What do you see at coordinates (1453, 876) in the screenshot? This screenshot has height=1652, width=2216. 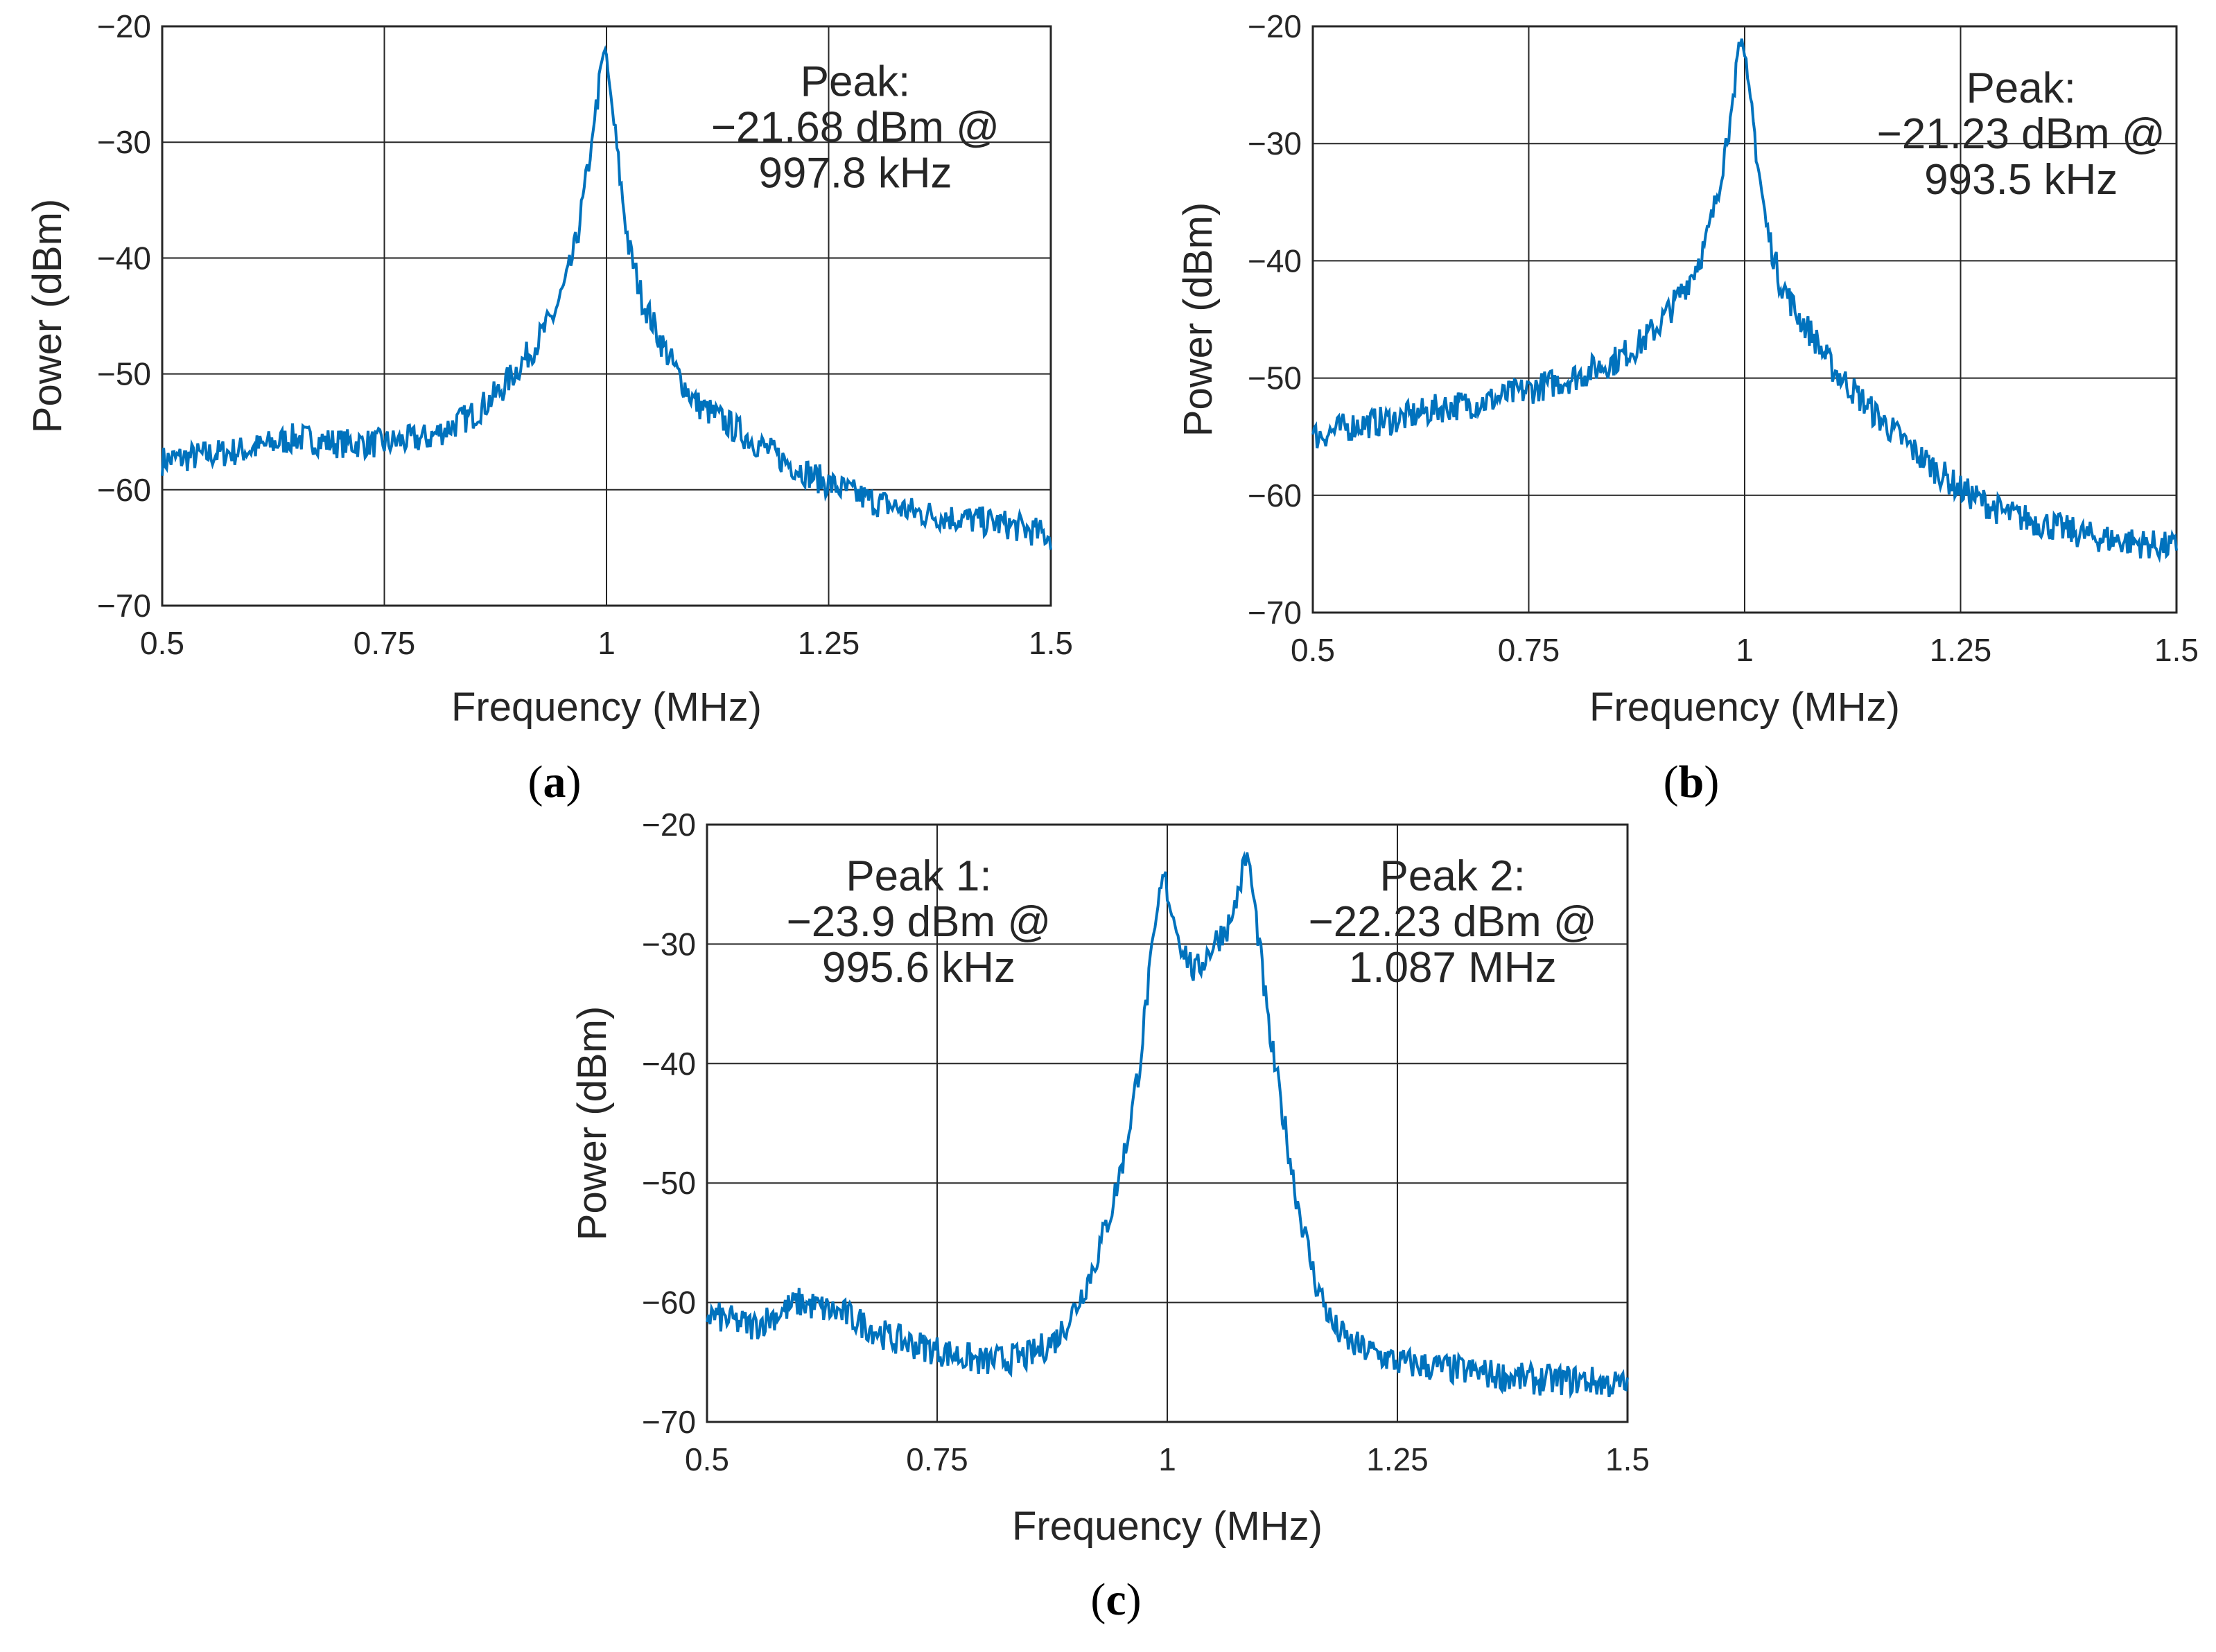 I see `annotation-line: Peak 2:` at bounding box center [1453, 876].